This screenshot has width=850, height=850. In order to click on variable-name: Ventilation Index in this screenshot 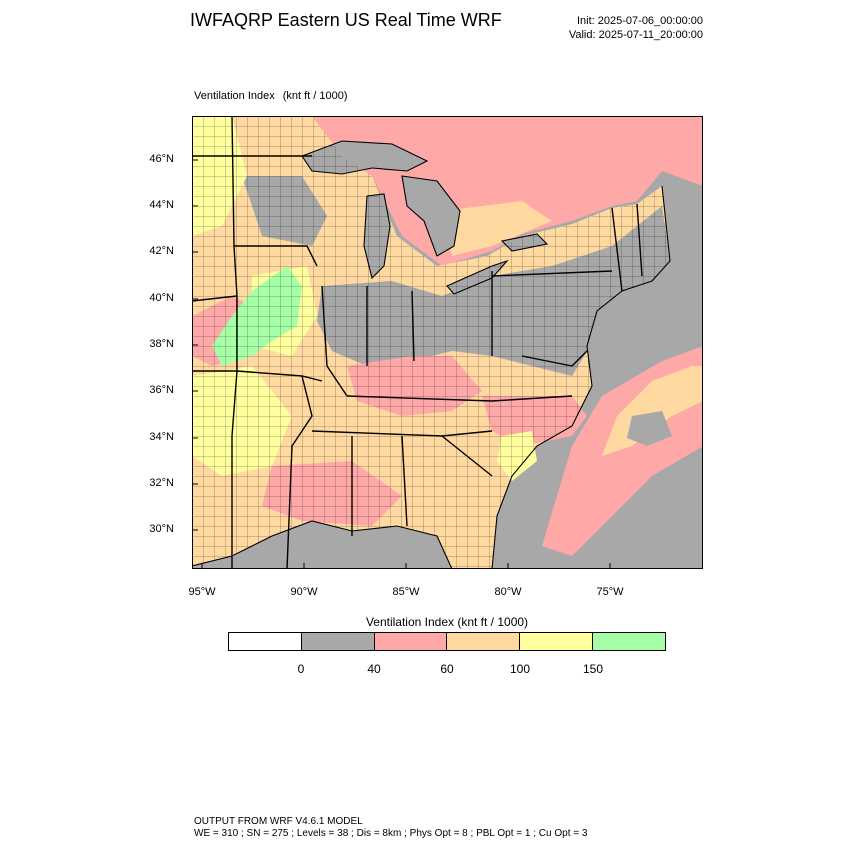, I will do `click(234, 96)`.